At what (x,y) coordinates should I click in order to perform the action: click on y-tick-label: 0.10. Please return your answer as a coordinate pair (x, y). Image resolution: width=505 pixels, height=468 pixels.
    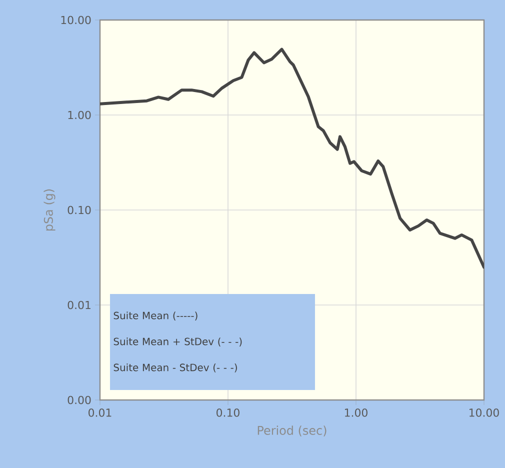
    Looking at the image, I should click on (79, 210).